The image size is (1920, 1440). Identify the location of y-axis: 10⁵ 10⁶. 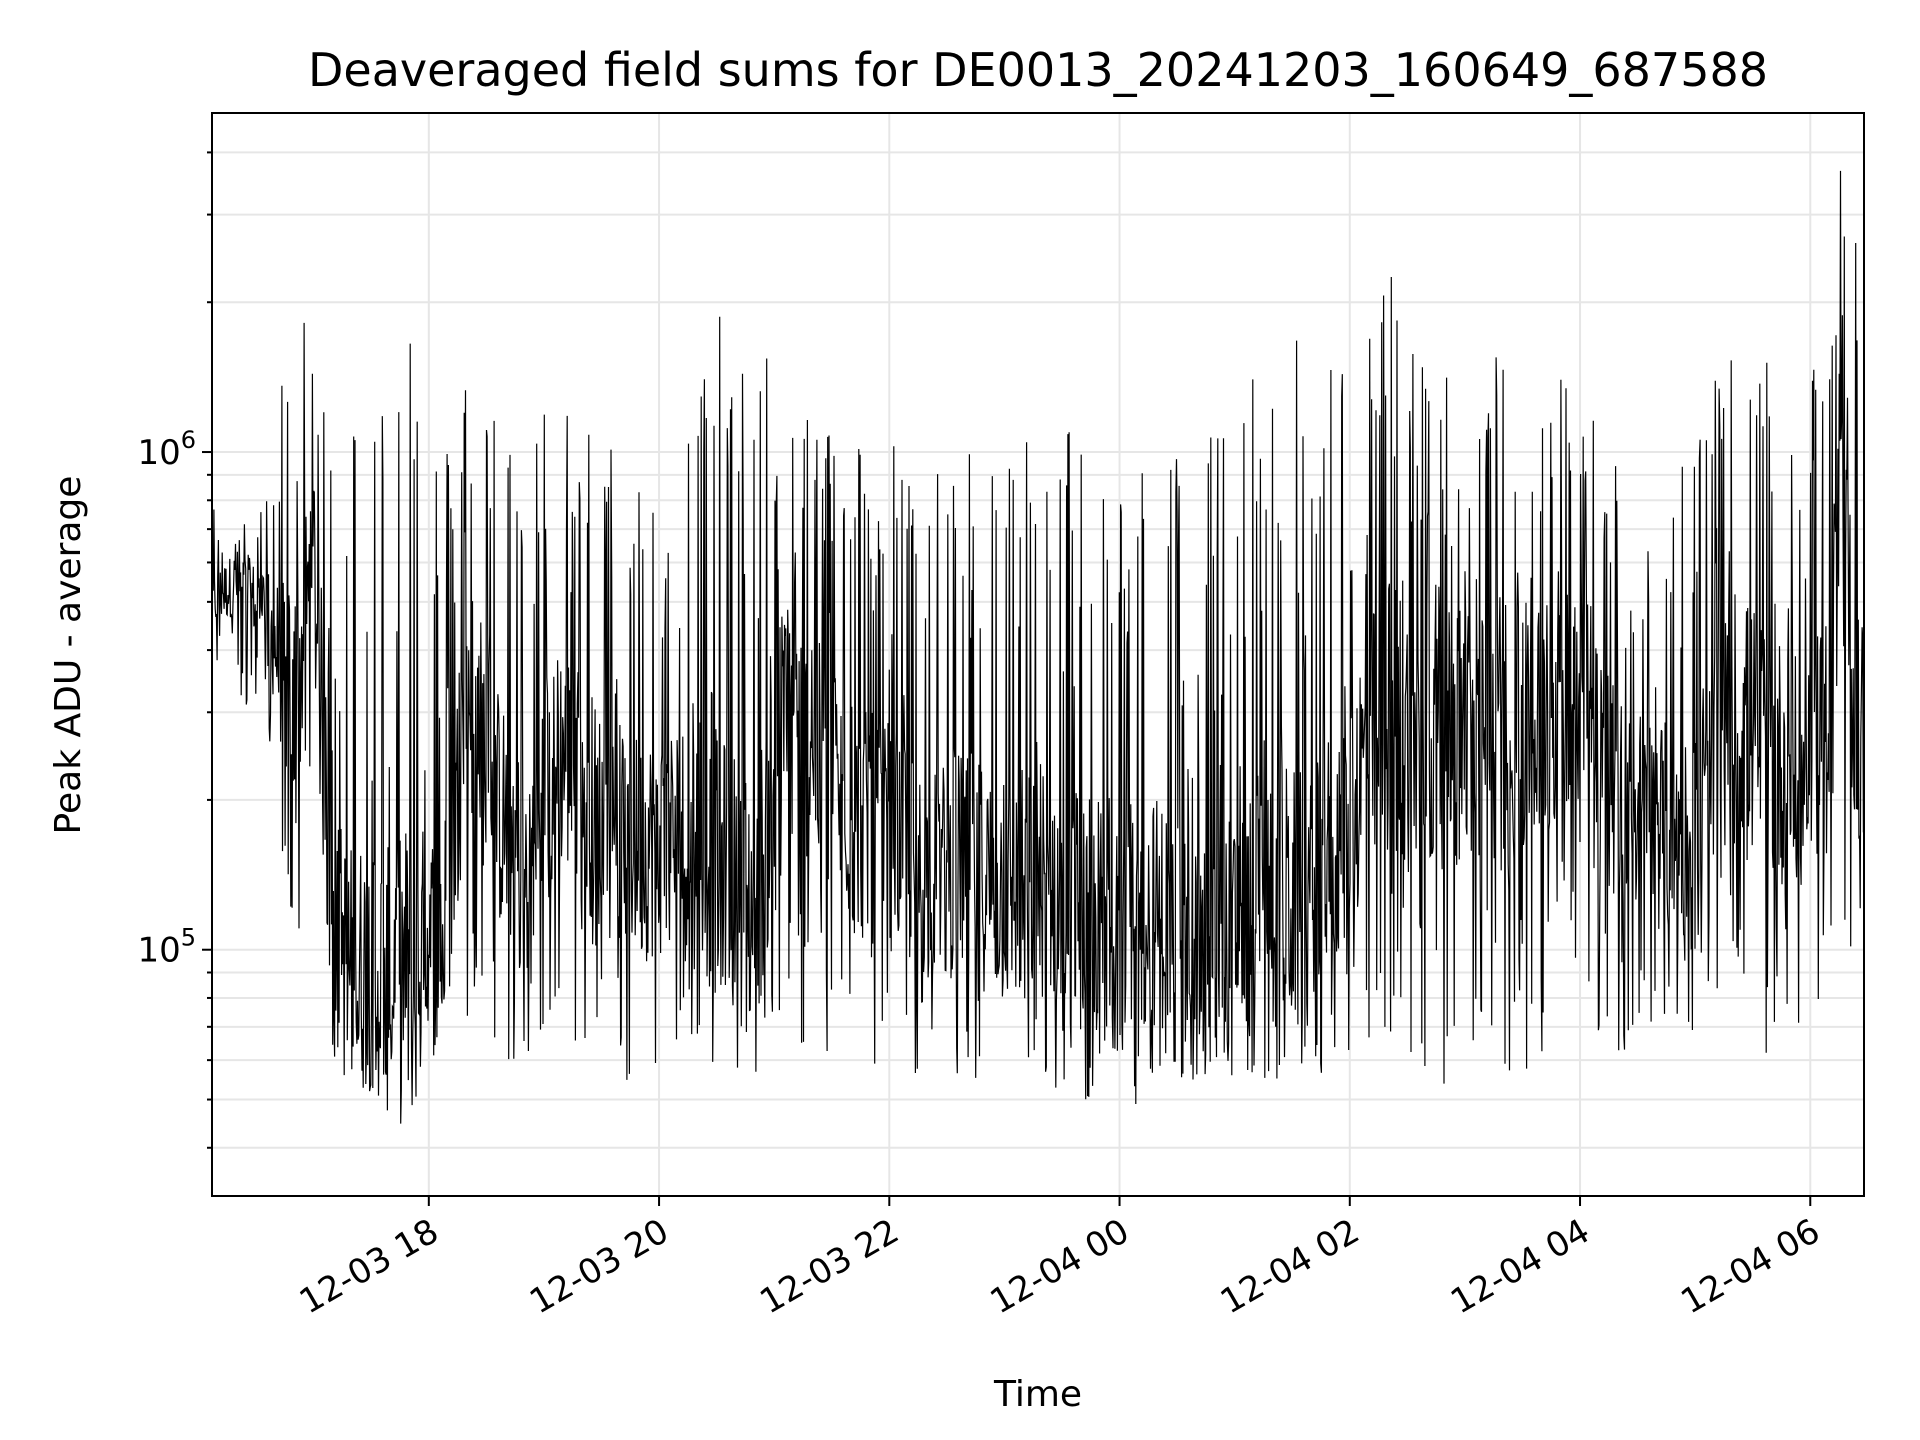
(174, 650).